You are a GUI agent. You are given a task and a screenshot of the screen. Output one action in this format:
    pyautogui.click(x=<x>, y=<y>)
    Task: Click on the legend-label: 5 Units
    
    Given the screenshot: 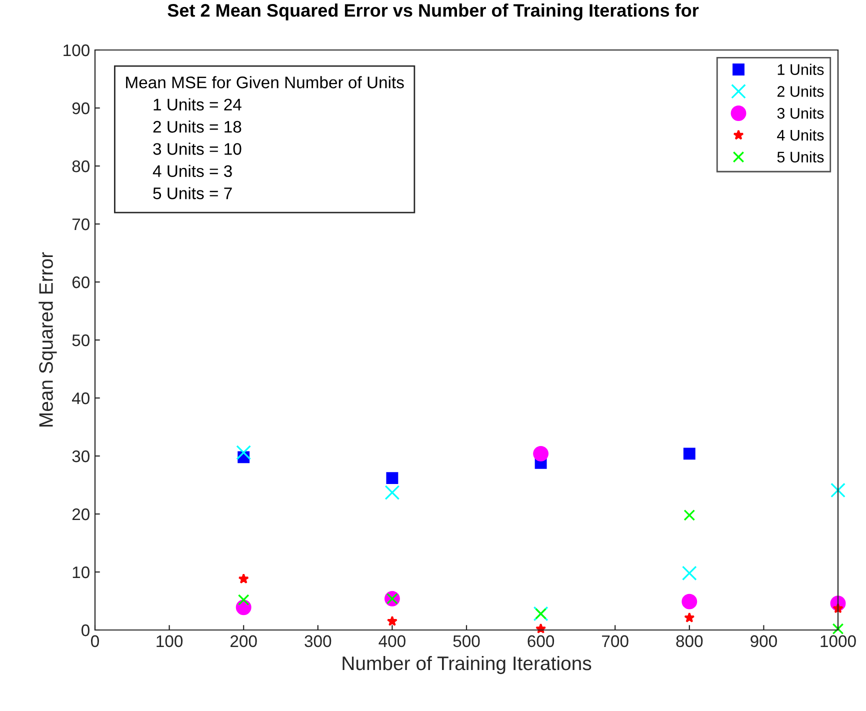 What is the action you would take?
    pyautogui.click(x=800, y=156)
    